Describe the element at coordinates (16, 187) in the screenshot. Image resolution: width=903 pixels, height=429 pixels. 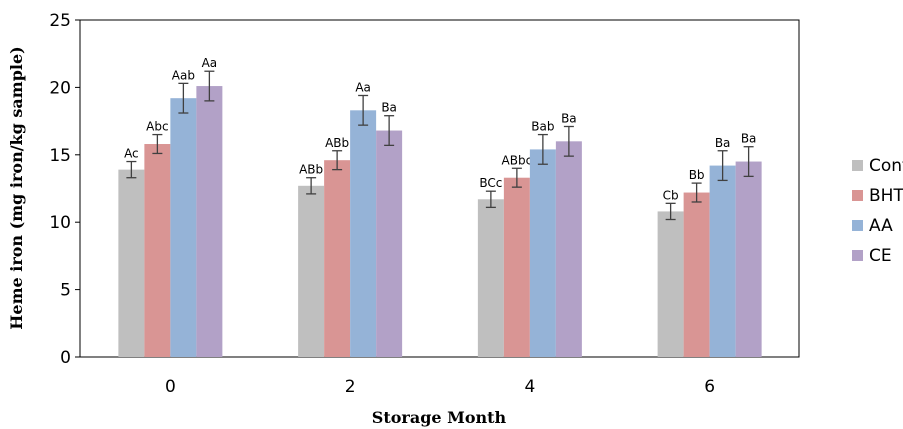
I see `y-axis-title: Heme iron (mg iron/kg sample)` at that location.